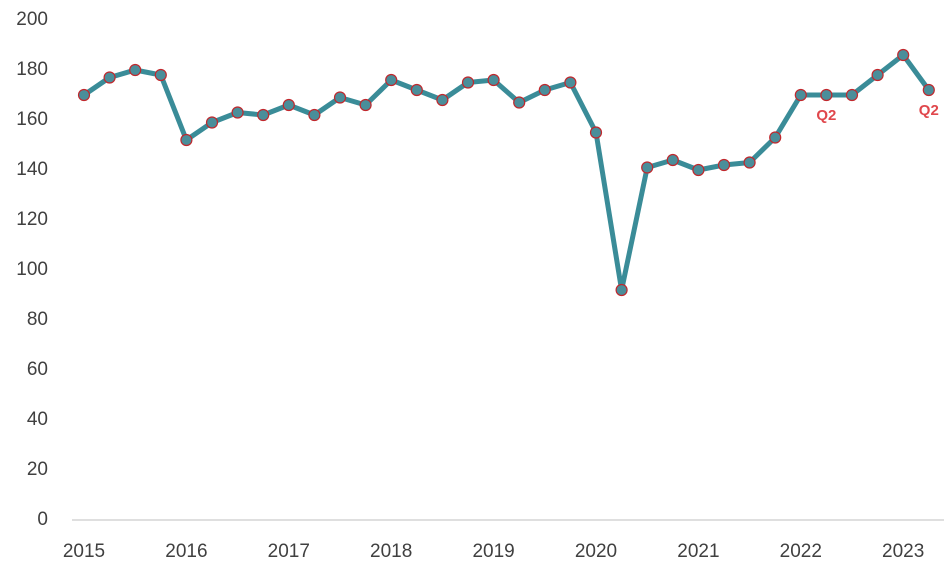  What do you see at coordinates (32, 219) in the screenshot?
I see `y-tick-label: 120` at bounding box center [32, 219].